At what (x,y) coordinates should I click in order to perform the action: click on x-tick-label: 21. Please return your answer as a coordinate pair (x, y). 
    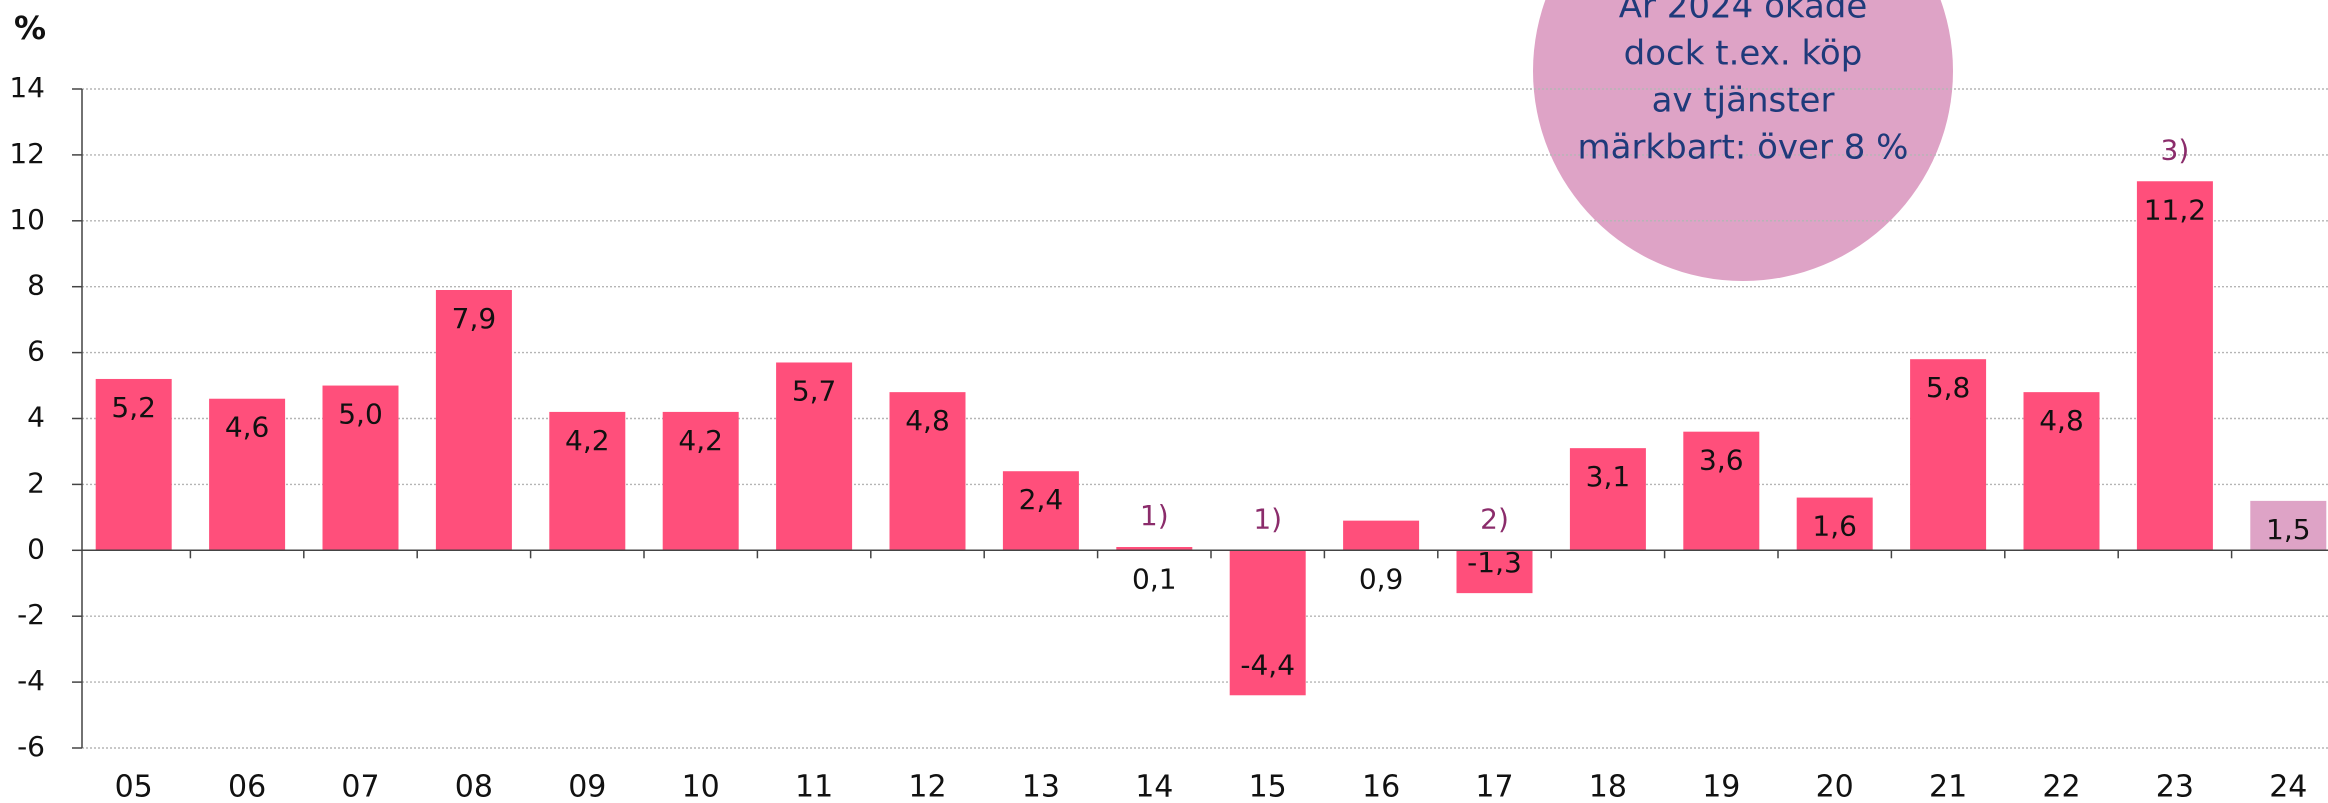
    Looking at the image, I should click on (1948, 786).